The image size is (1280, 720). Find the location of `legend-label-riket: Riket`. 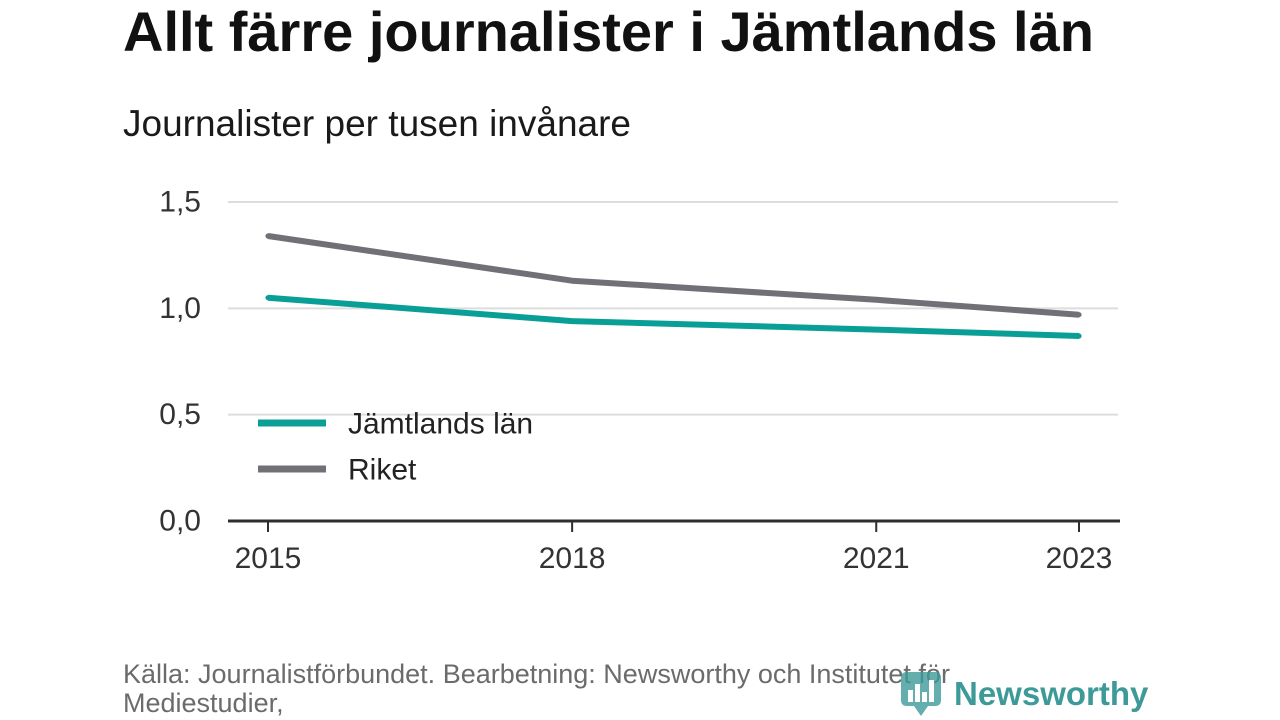

legend-label-riket: Riket is located at coordinates (382, 470).